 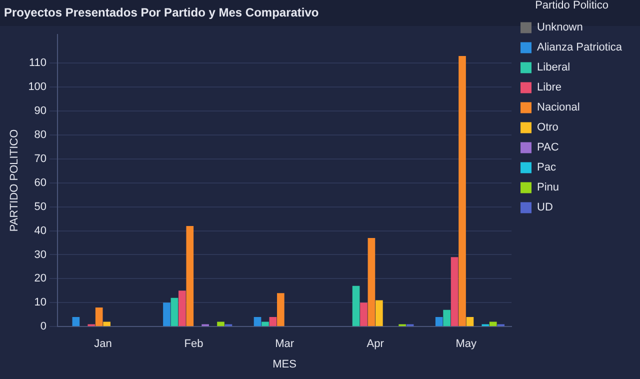 I want to click on x-tick-label: Mar, so click(x=284, y=344).